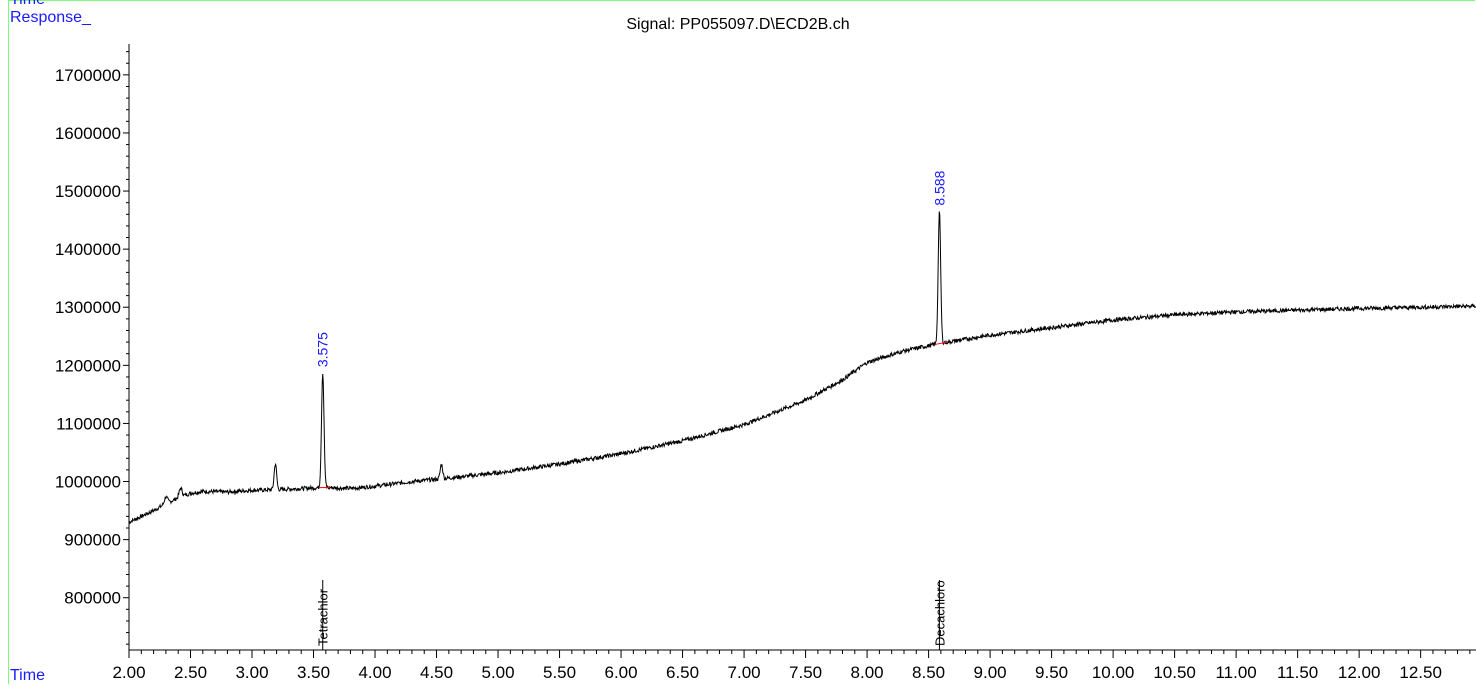  I want to click on x-tick-label: 9.00, so click(990, 672).